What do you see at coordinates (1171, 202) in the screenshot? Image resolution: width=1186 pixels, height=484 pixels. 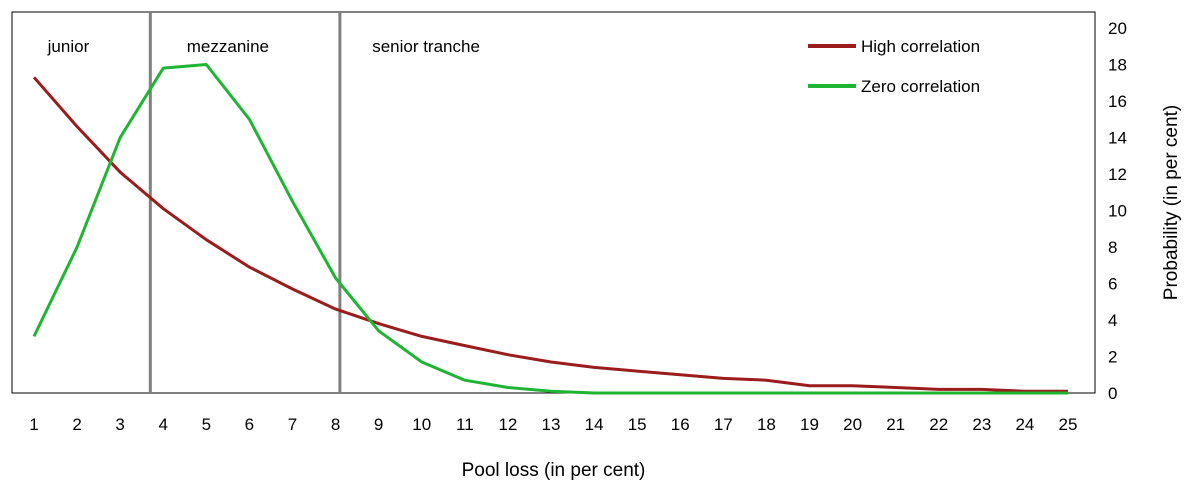 I see `y-axis-title: Probability (in per cent)` at bounding box center [1171, 202].